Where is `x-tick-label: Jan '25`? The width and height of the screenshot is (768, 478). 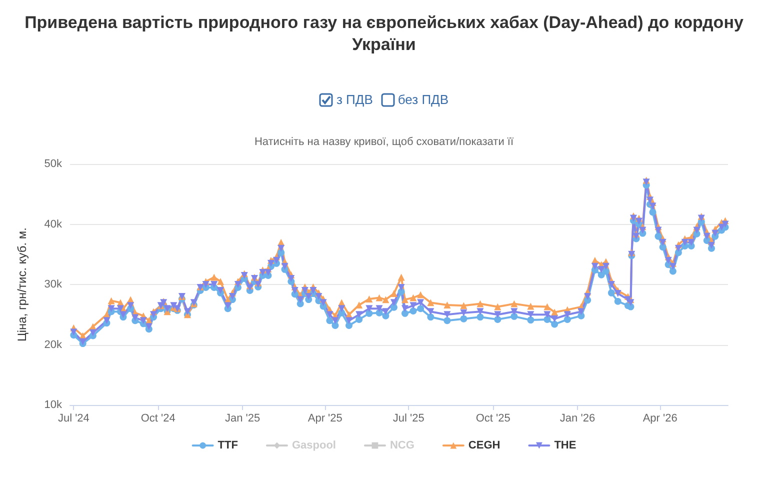 x-tick-label: Jan '25 is located at coordinates (242, 418).